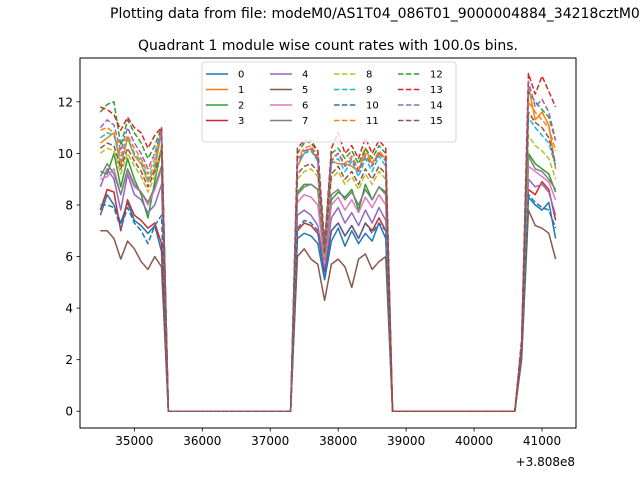  What do you see at coordinates (329, 102) in the screenshot?
I see `legend-box` at bounding box center [329, 102].